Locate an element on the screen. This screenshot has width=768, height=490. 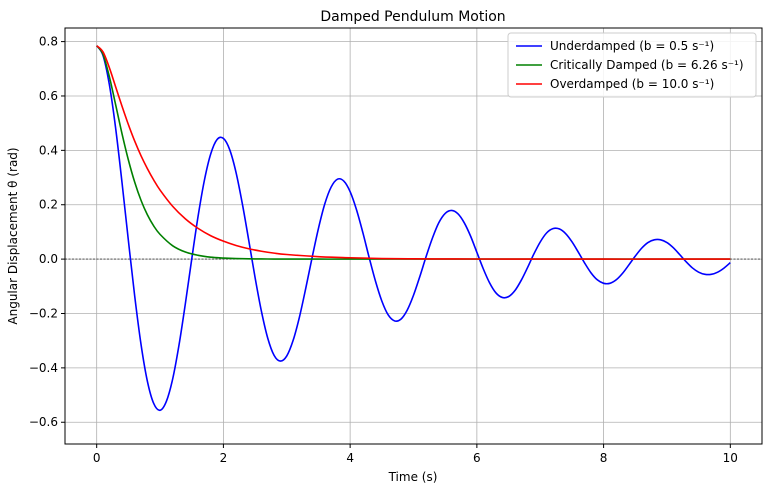
y-tick-label: 0.0 is located at coordinates (48, 259).